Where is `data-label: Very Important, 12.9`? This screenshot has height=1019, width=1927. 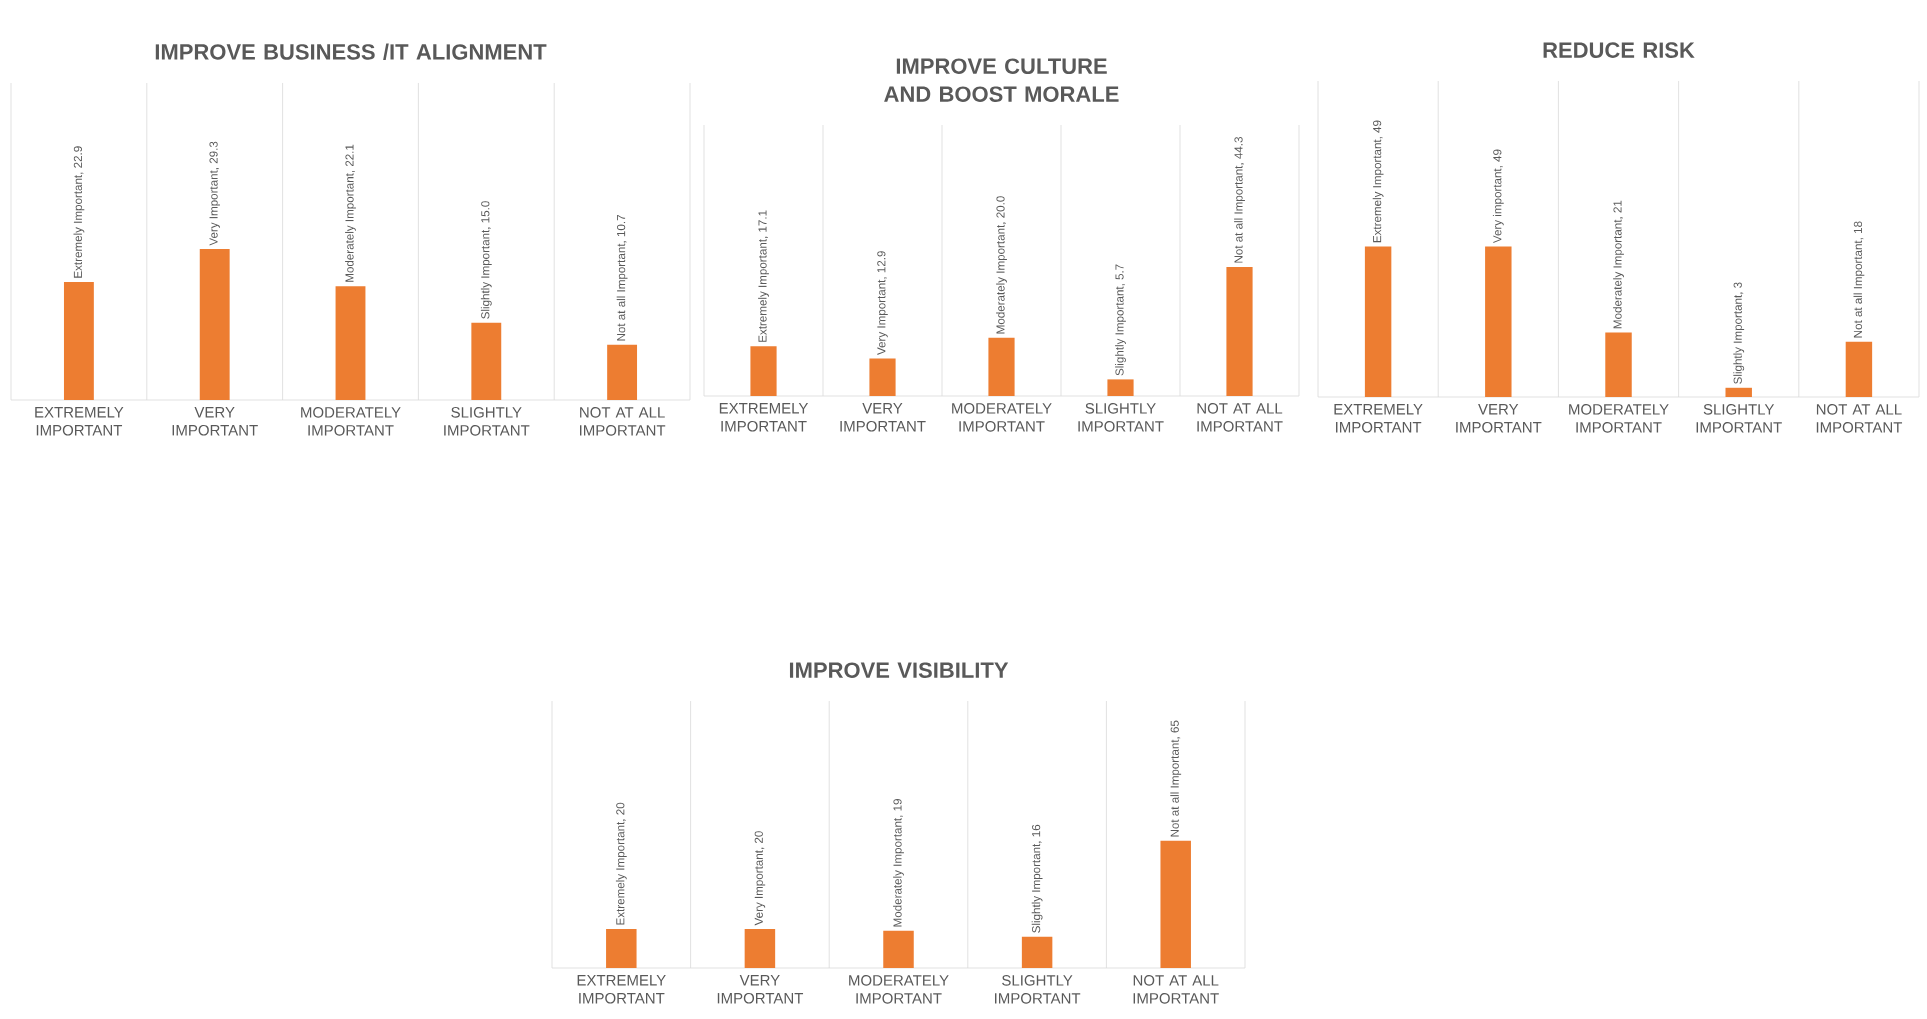
data-label: Very Important, 12.9 is located at coordinates (882, 303).